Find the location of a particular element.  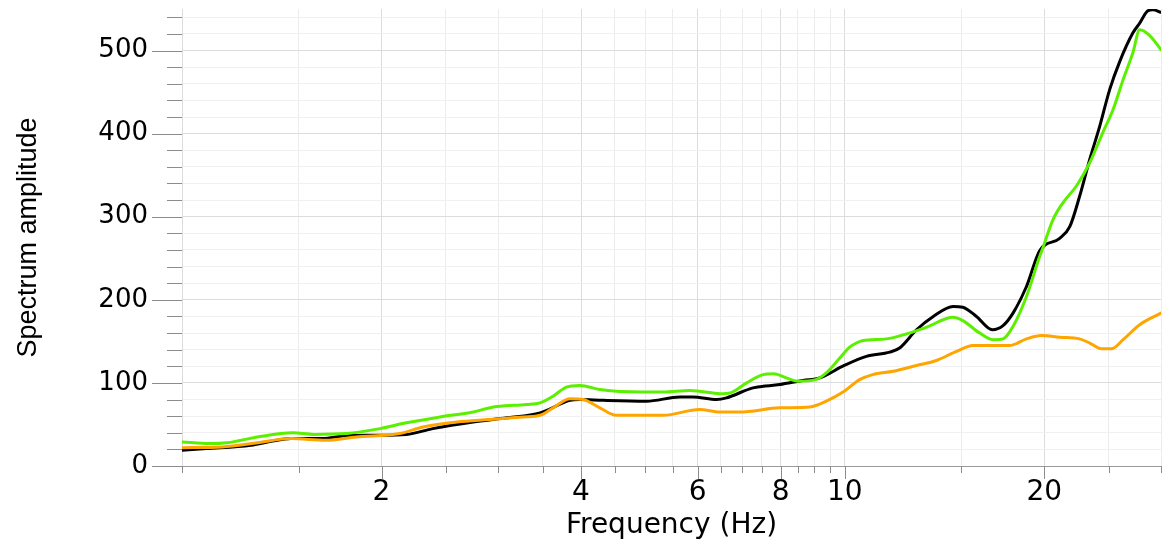

x-axis-title: Frequency (Hz) is located at coordinates (671, 524).